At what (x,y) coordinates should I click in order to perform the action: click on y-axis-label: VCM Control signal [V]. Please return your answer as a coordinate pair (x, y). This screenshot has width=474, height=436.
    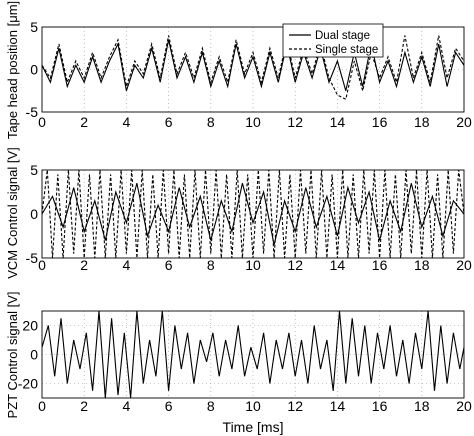
    Looking at the image, I should click on (12, 213).